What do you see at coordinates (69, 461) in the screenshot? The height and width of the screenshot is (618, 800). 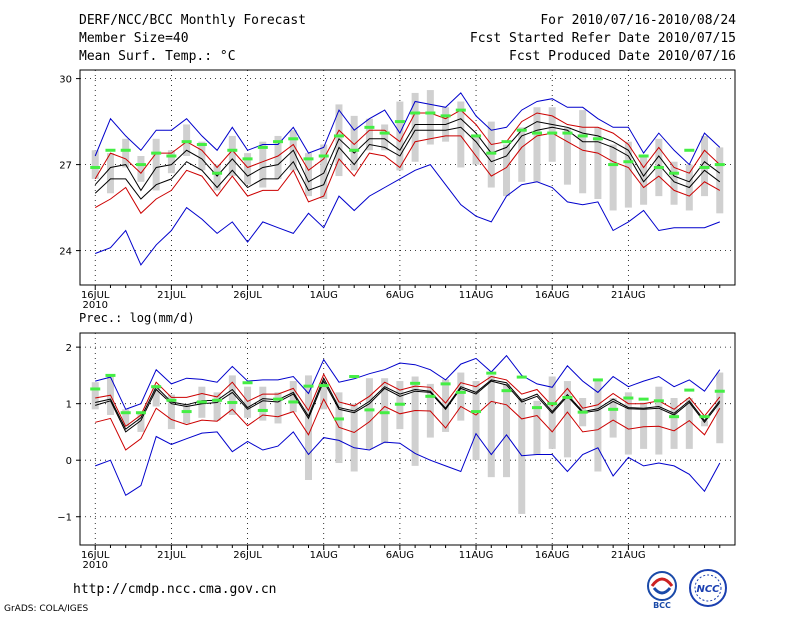 I see `y-tick-label: 0` at bounding box center [69, 461].